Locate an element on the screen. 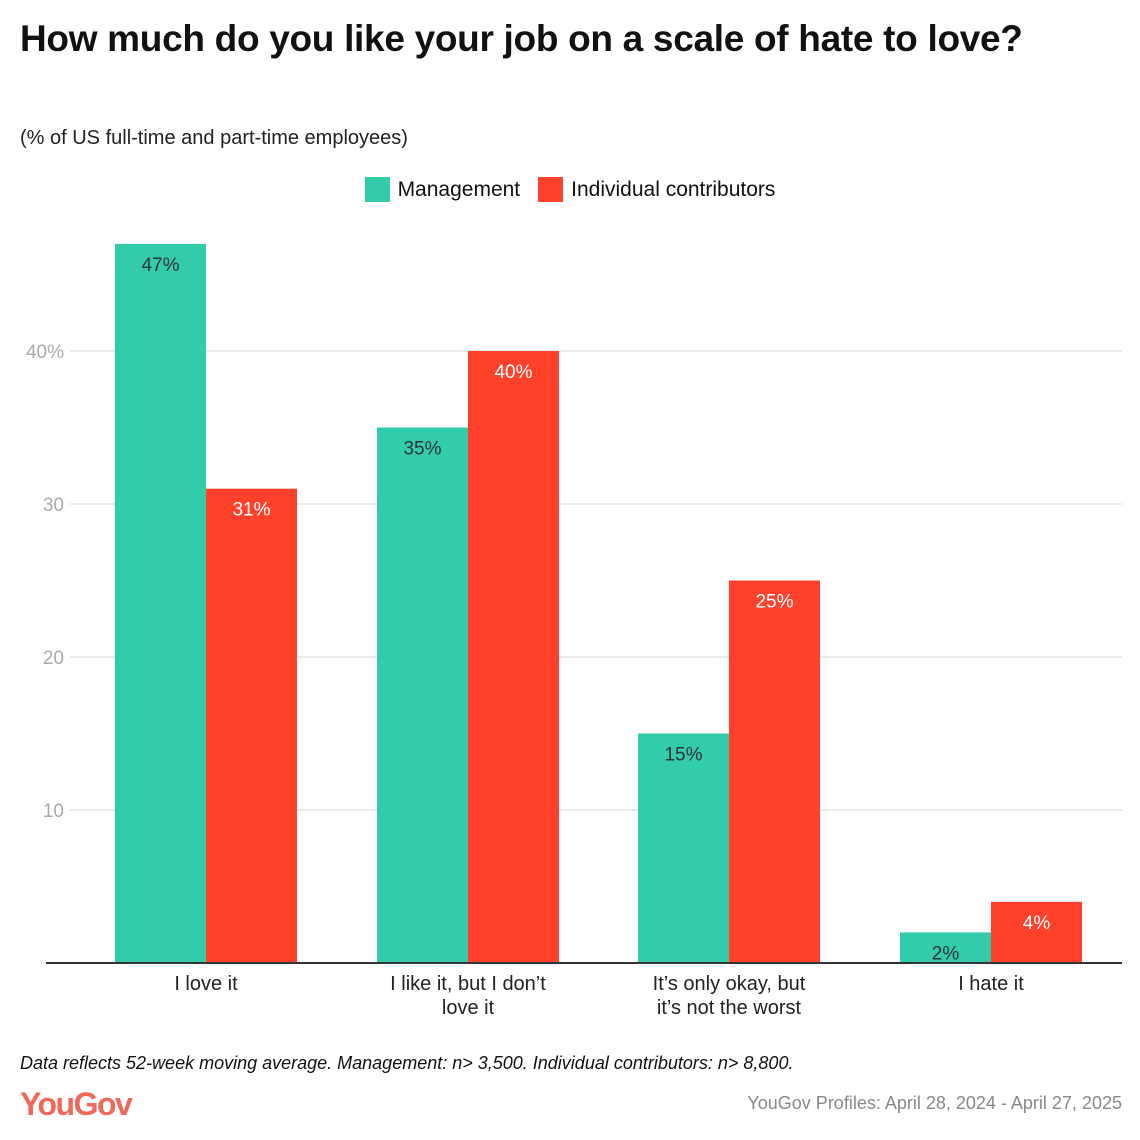  y-tick-label: 20 is located at coordinates (53, 658).